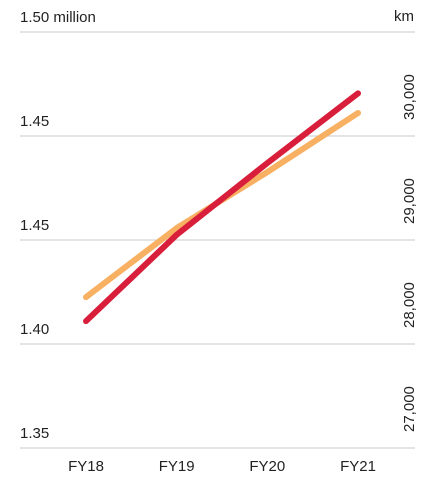  What do you see at coordinates (409, 201) in the screenshot?
I see `y2-tick-label: 29,000` at bounding box center [409, 201].